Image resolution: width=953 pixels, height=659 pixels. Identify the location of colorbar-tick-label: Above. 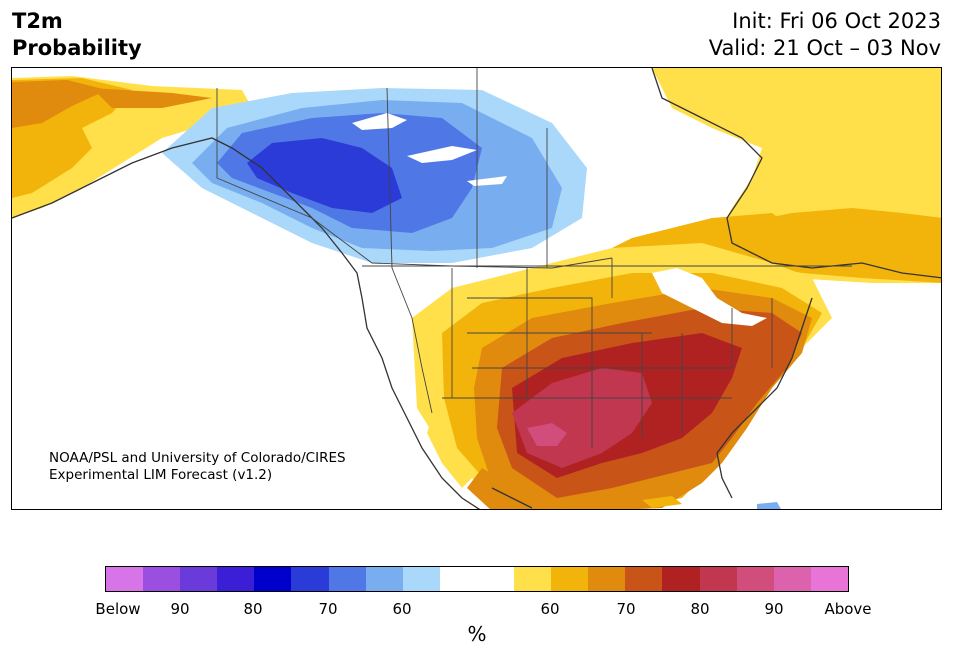
(848, 609).